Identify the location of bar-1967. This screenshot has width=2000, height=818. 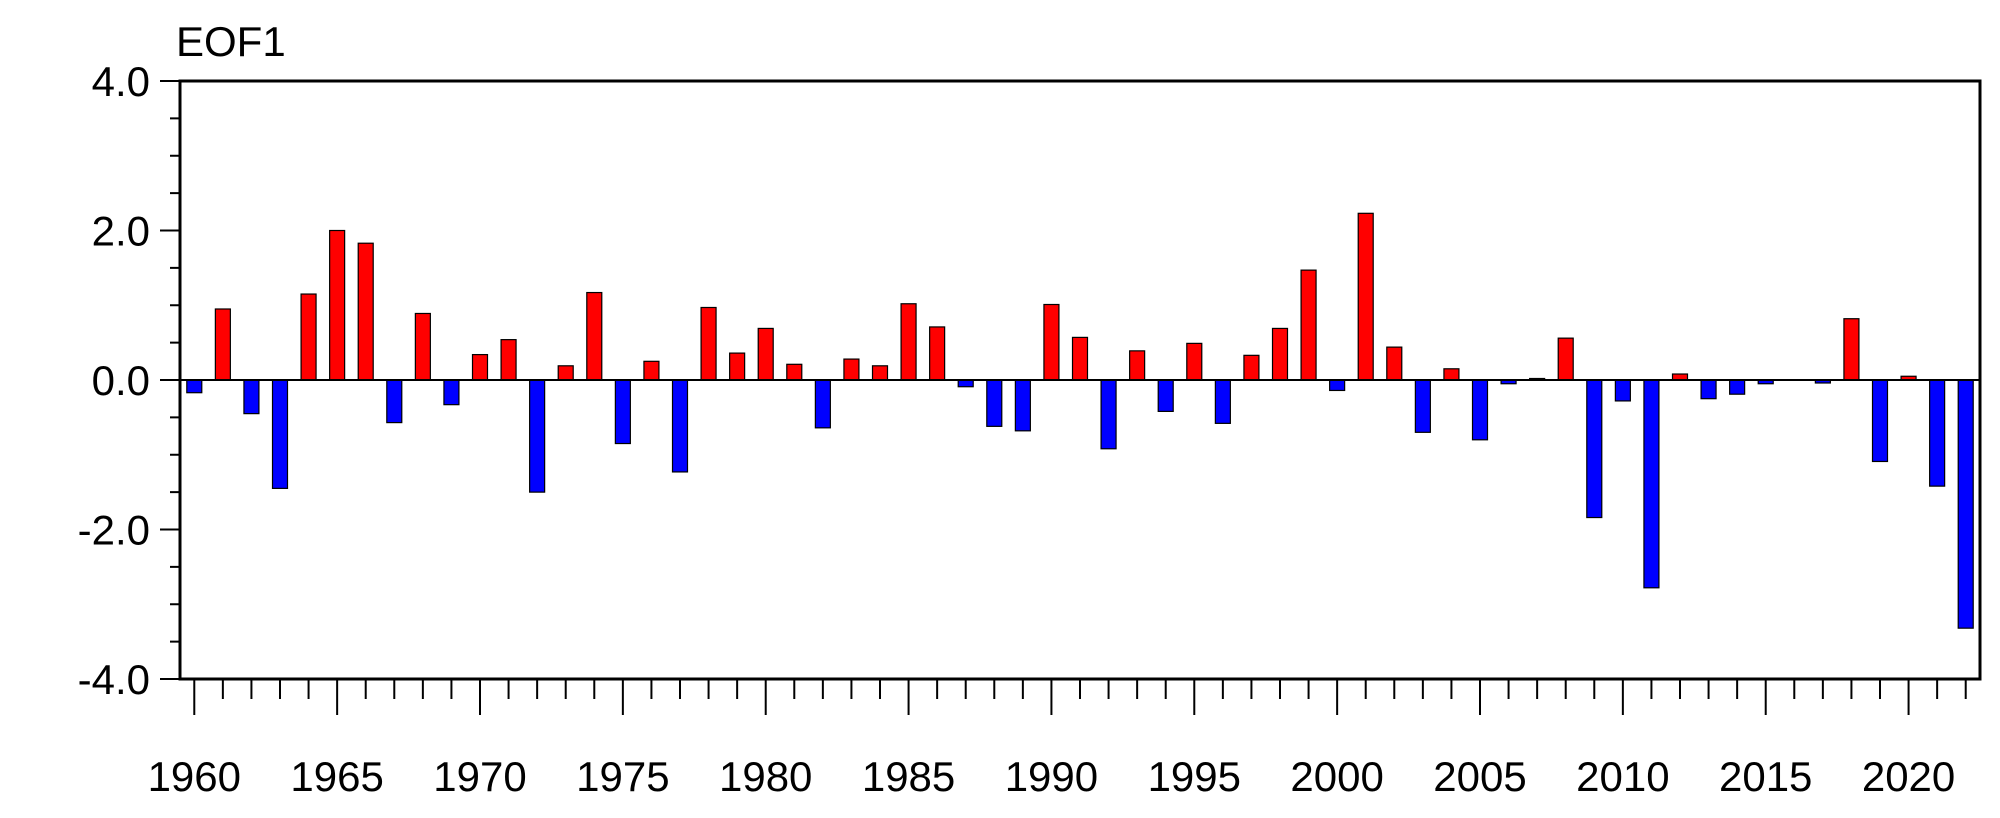
(394, 401).